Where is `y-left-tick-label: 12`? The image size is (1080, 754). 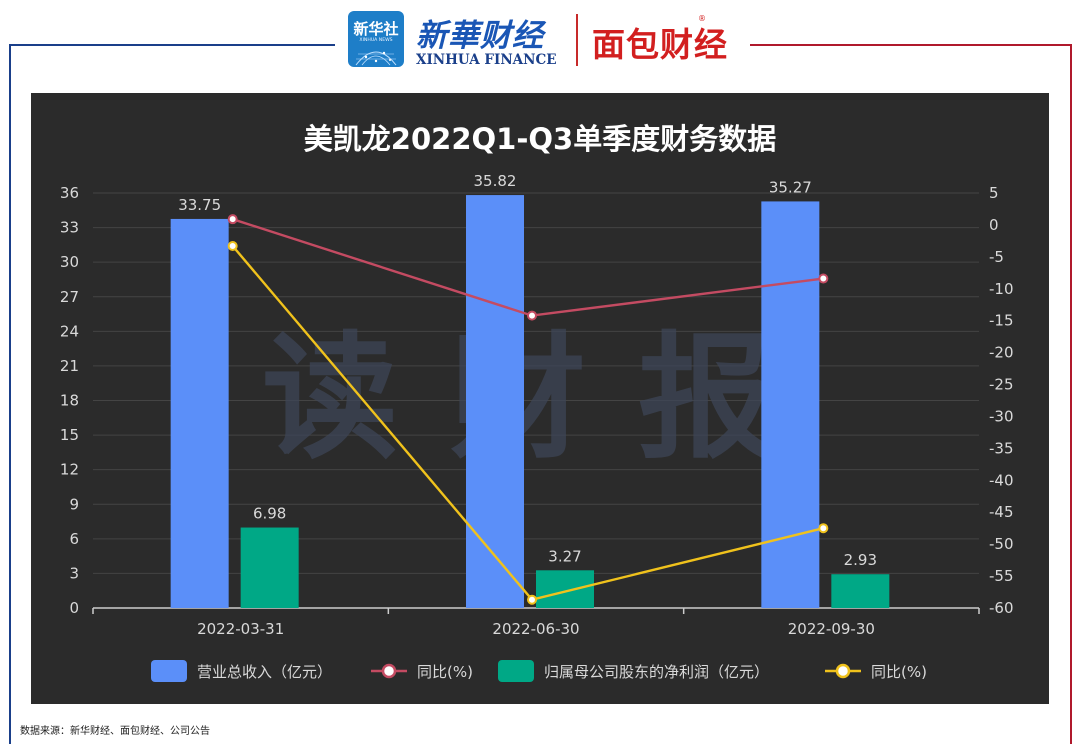
y-left-tick-label: 12 is located at coordinates (69, 470).